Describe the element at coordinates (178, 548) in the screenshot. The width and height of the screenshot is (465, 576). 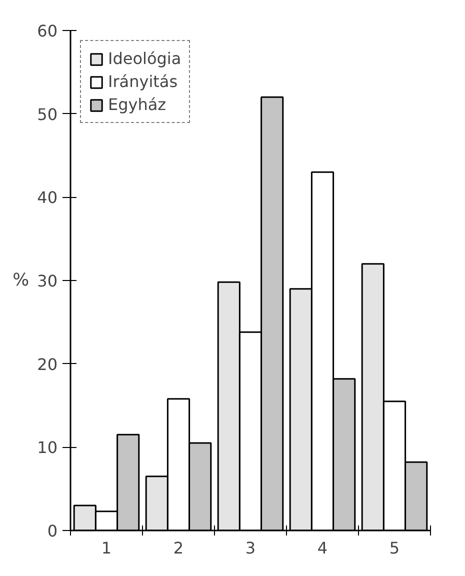
I see `x-tick-label: 2` at that location.